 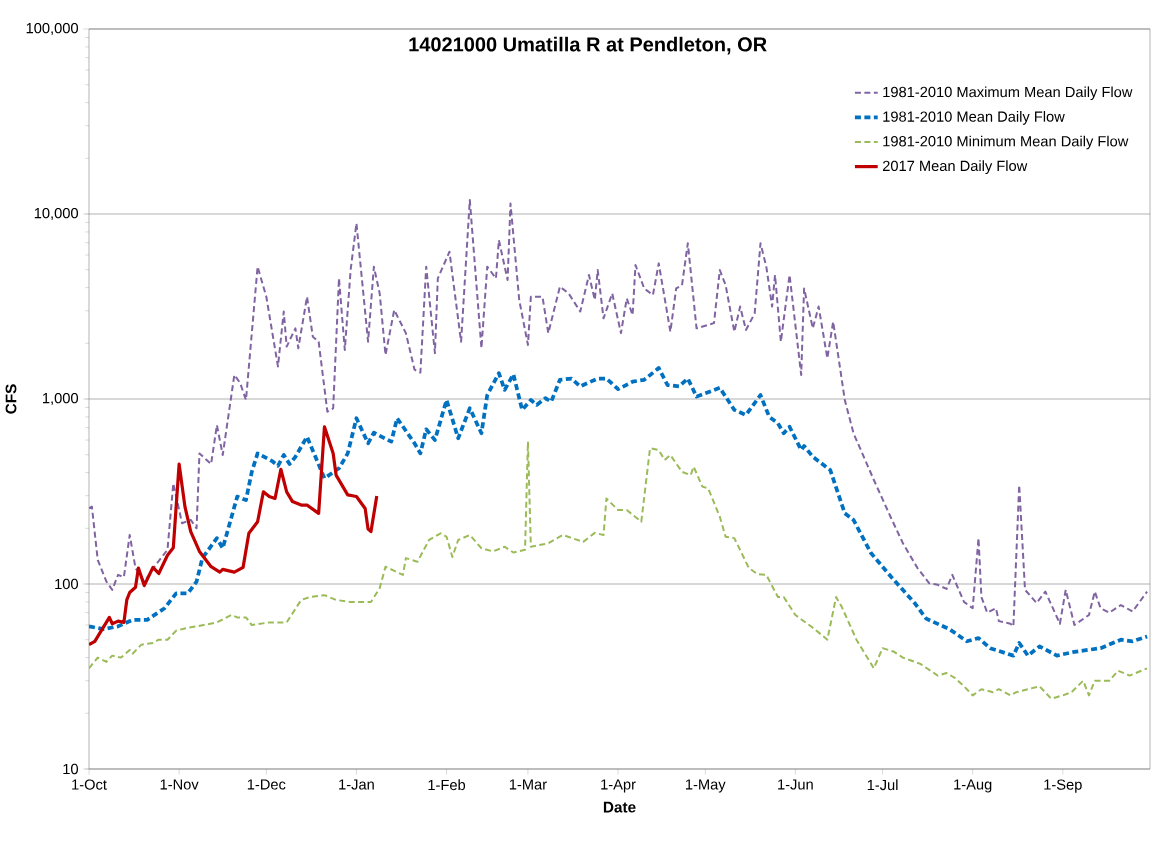 I want to click on x-tick-label: 1-Mar, so click(x=528, y=784).